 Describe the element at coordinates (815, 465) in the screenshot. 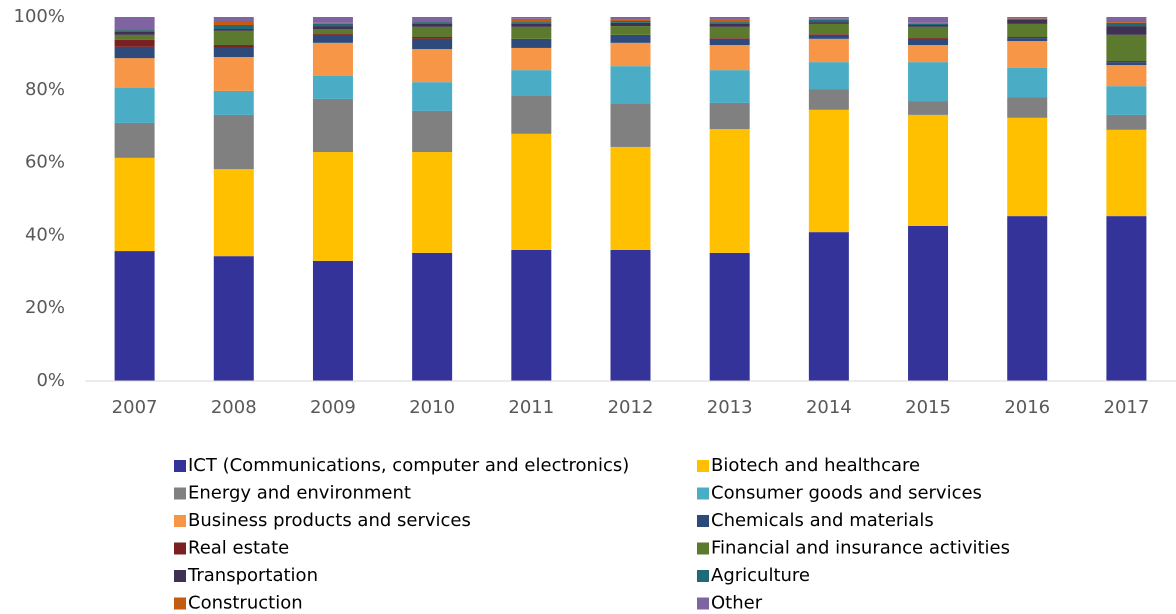

I see `legend-label: Biotech and healthcare` at that location.